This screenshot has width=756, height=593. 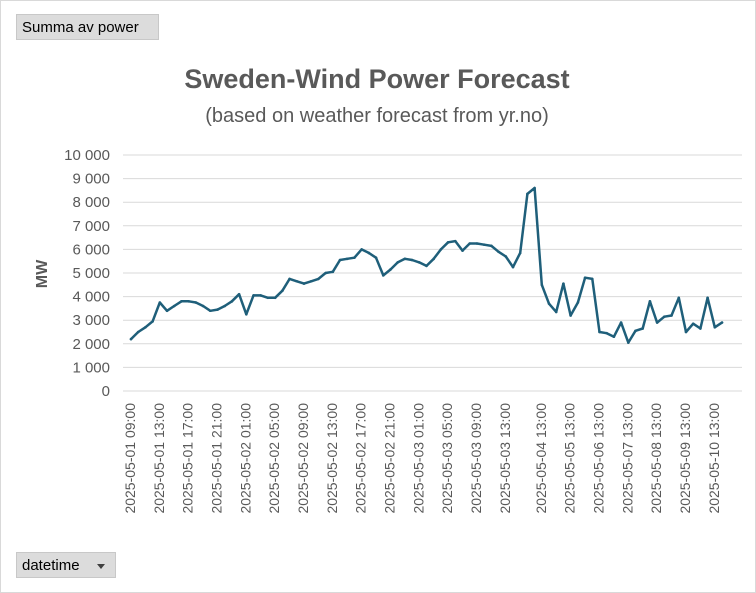 What do you see at coordinates (91, 367) in the screenshot?
I see `y-tick-label: 1 000` at bounding box center [91, 367].